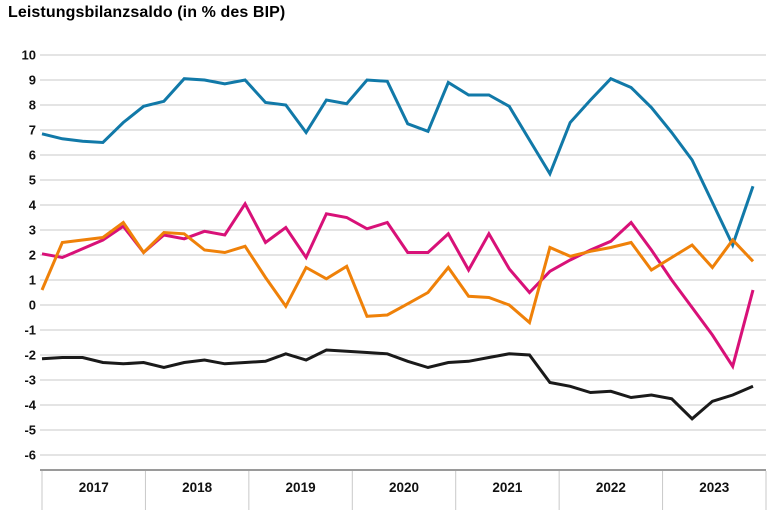 Image resolution: width=768 pixels, height=517 pixels. What do you see at coordinates (714, 487) in the screenshot?
I see `x-year-label: 2023` at bounding box center [714, 487].